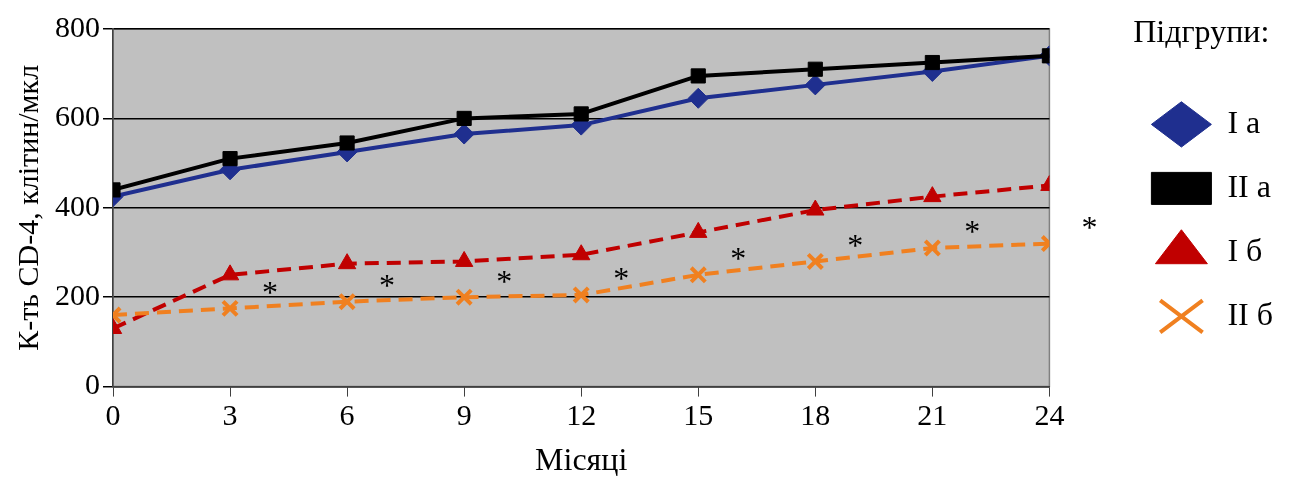  What do you see at coordinates (77, 116) in the screenshot?
I see `y-tick-label: 600` at bounding box center [77, 116].